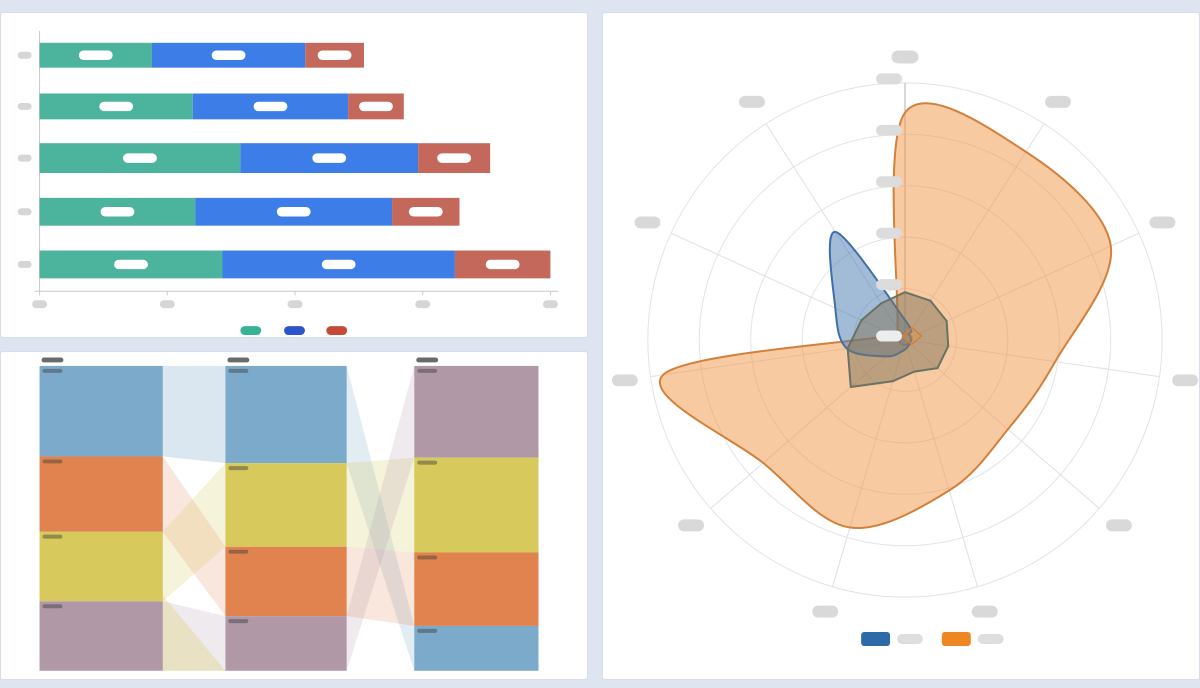 The height and width of the screenshot is (688, 1200). What do you see at coordinates (251, 331) in the screenshot?
I see `legend-swatch-series-teal` at bounding box center [251, 331].